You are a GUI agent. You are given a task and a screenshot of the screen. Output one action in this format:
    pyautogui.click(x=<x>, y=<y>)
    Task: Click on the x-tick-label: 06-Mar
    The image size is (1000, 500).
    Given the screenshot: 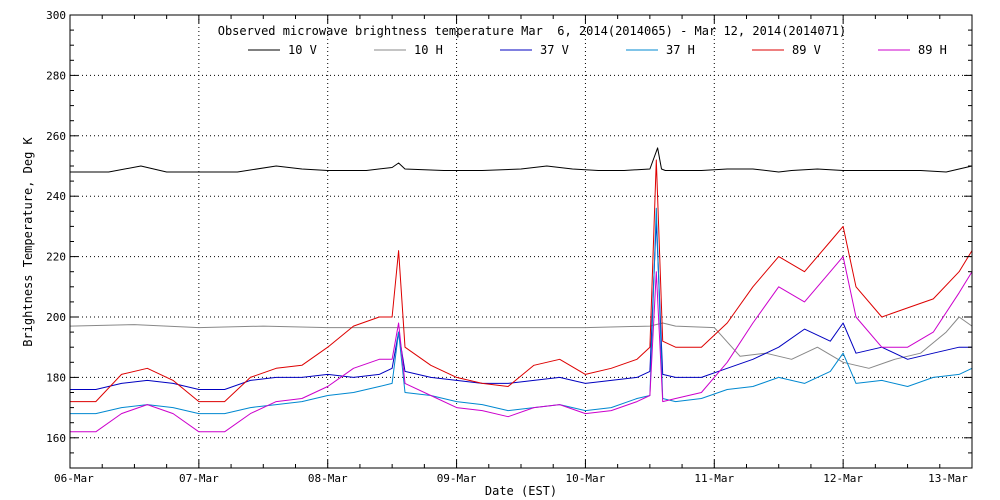 What is the action you would take?
    pyautogui.click(x=74, y=478)
    